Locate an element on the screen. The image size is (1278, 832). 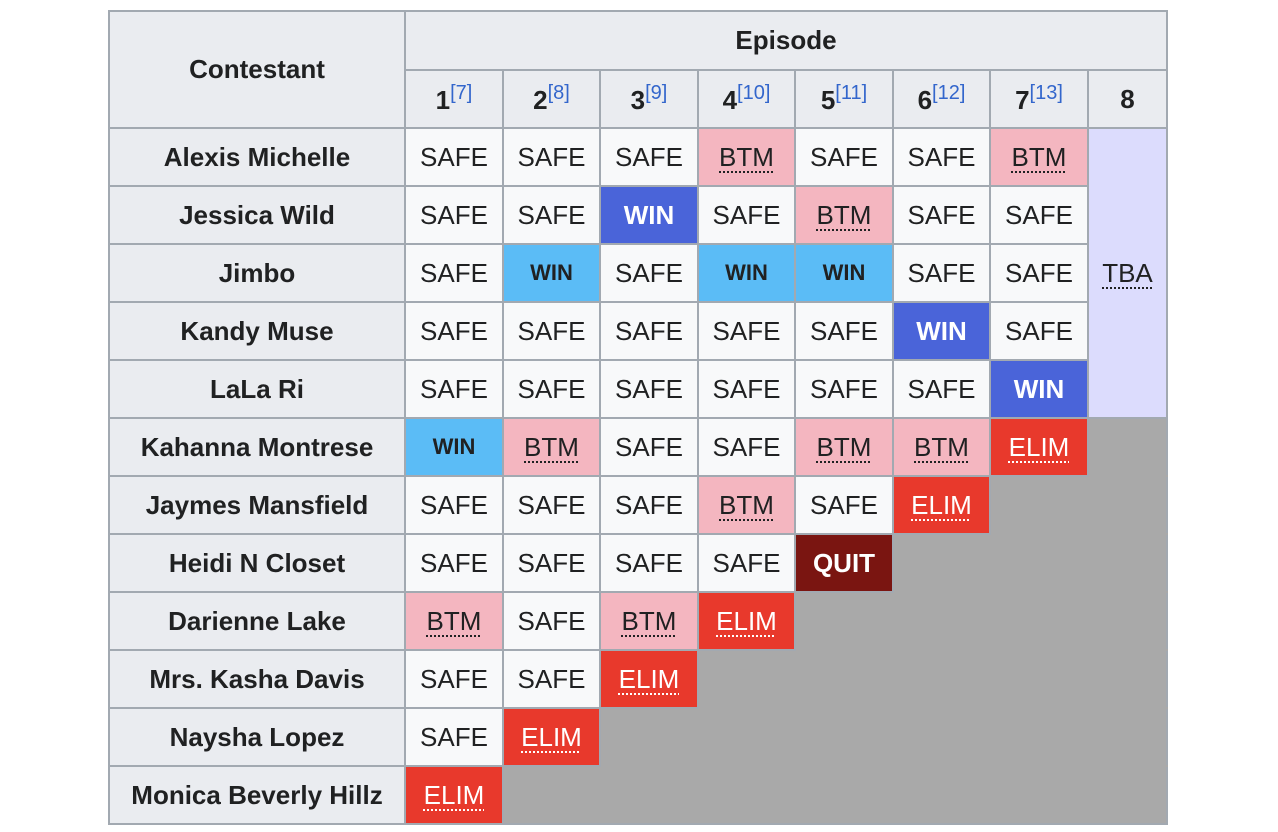
final-text: TBA is located at coordinates (1127, 272).